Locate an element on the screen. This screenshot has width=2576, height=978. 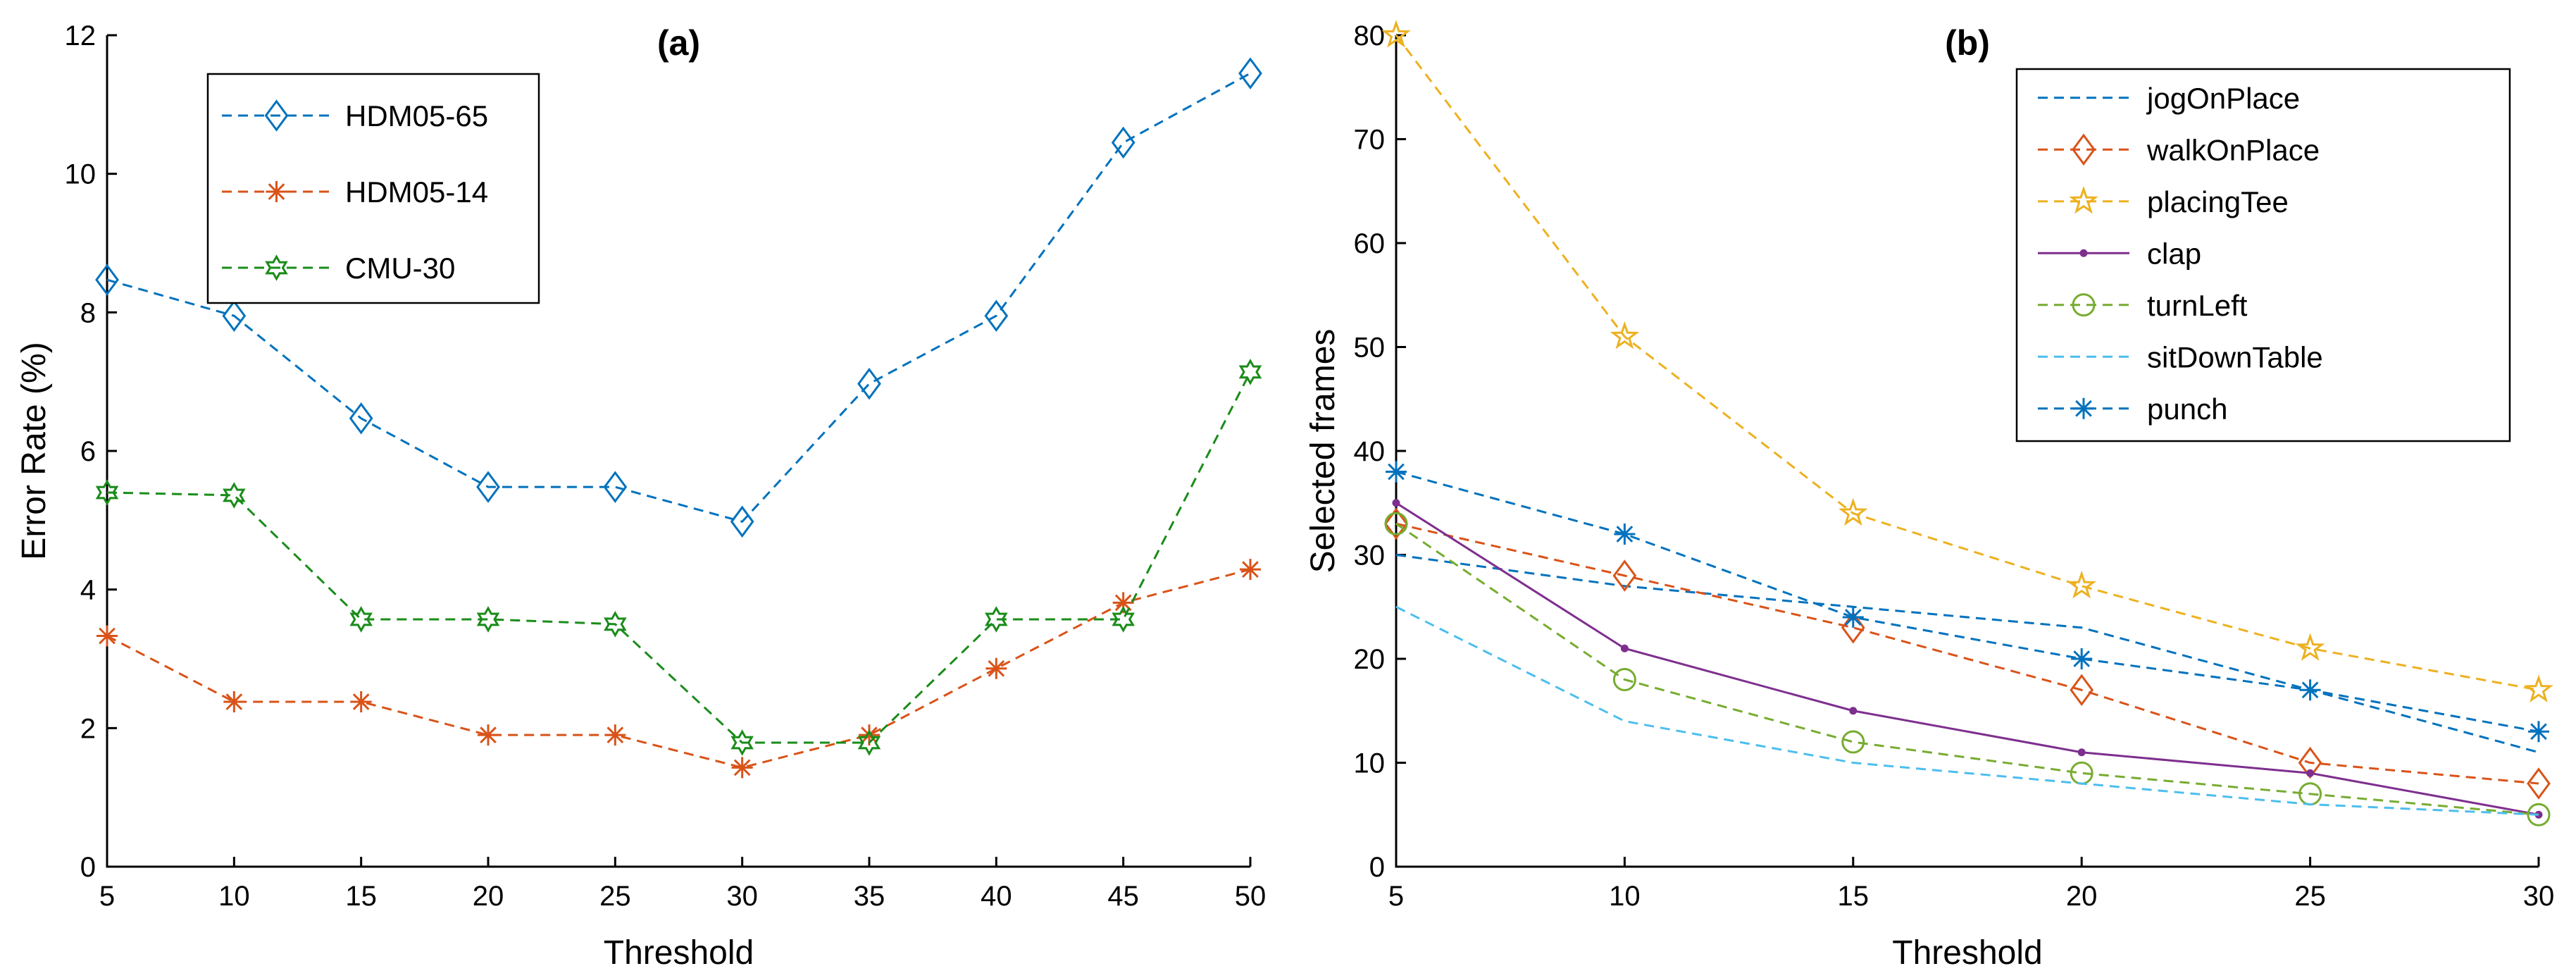
x-axis-label: Threshold is located at coordinates (679, 953).